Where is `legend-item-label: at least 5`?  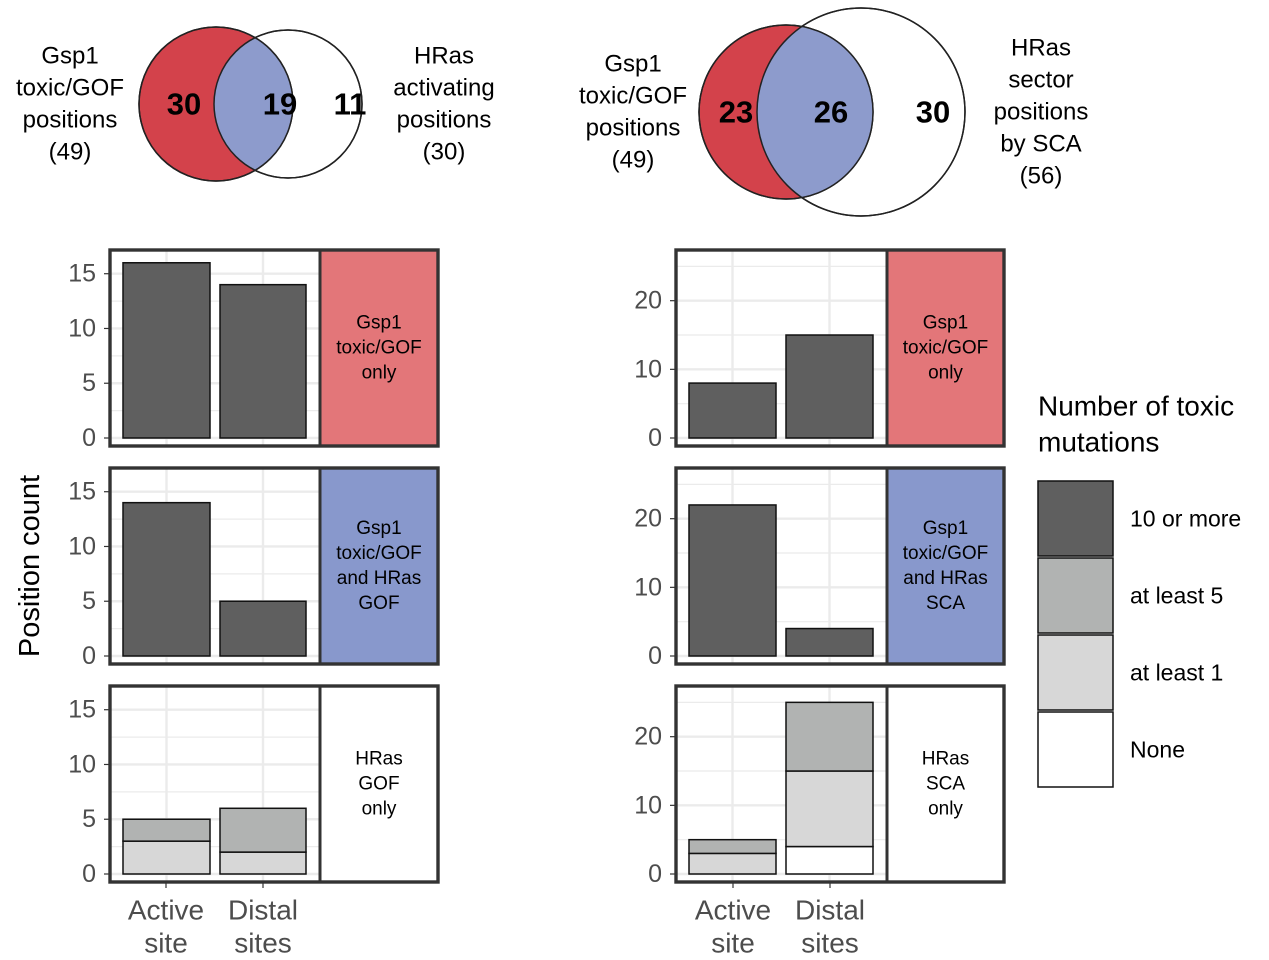 legend-item-label: at least 5 is located at coordinates (1176, 596).